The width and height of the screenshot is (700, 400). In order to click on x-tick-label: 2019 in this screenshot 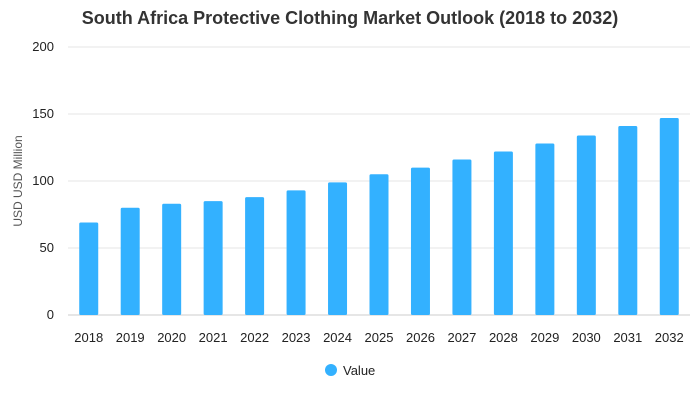, I will do `click(130, 337)`.